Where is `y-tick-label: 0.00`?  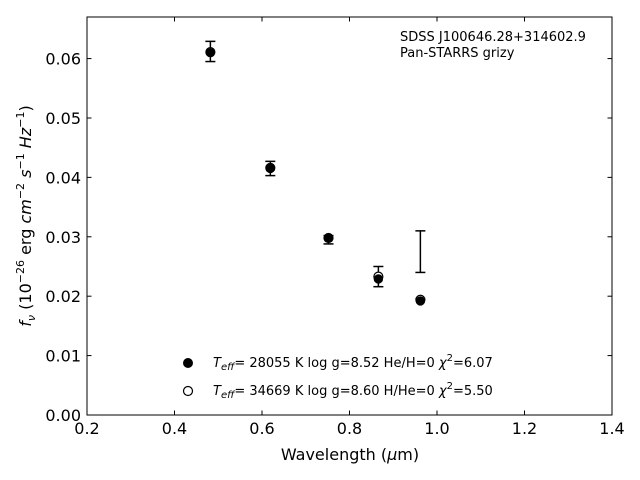
y-tick-label: 0.00 is located at coordinates (63, 415).